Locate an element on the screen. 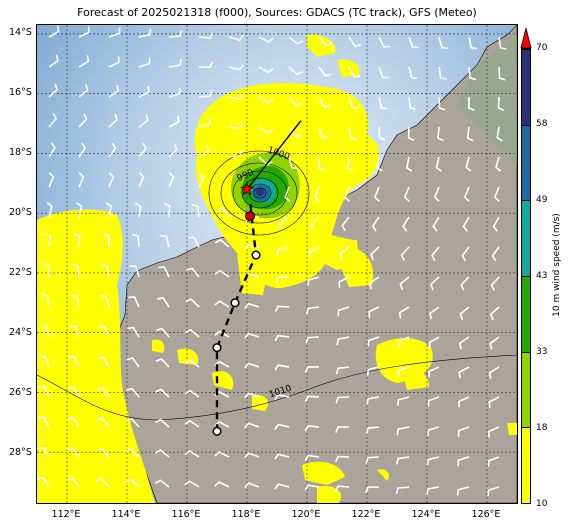 The image size is (574, 528). lon-label: 114°E is located at coordinates (126, 514).